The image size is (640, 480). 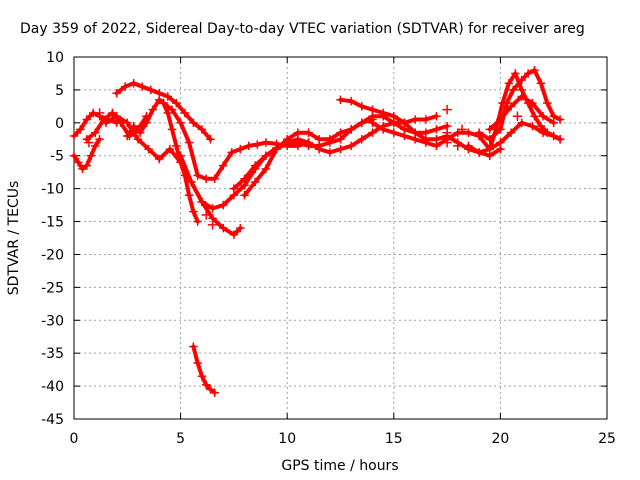 I want to click on y-tick-label: -5, so click(x=57, y=157).